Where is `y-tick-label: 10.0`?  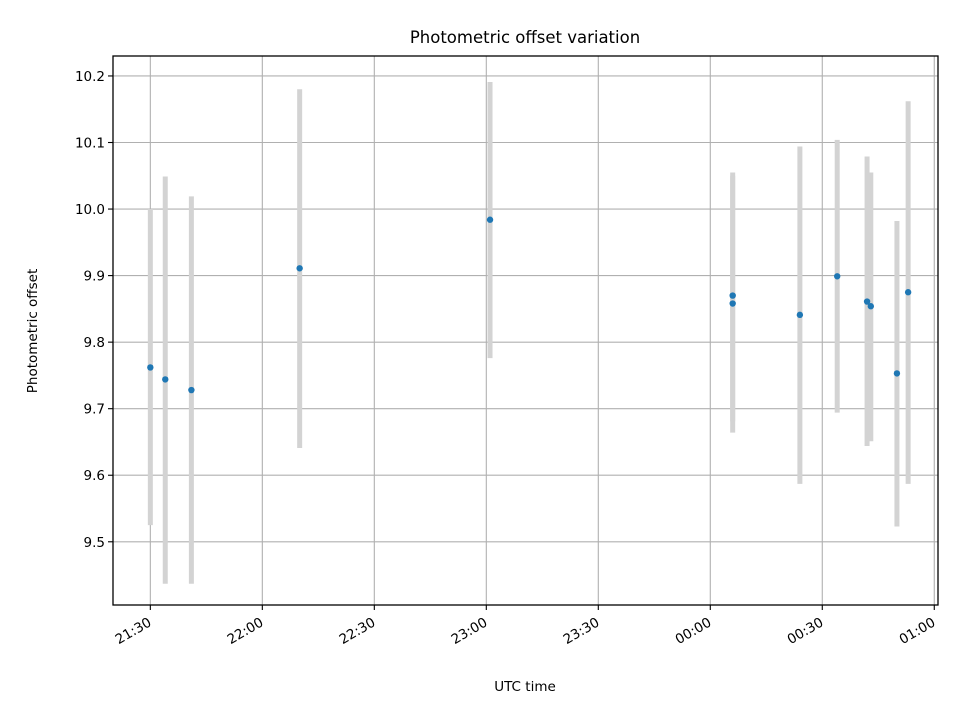
y-tick-label: 10.0 is located at coordinates (90, 210).